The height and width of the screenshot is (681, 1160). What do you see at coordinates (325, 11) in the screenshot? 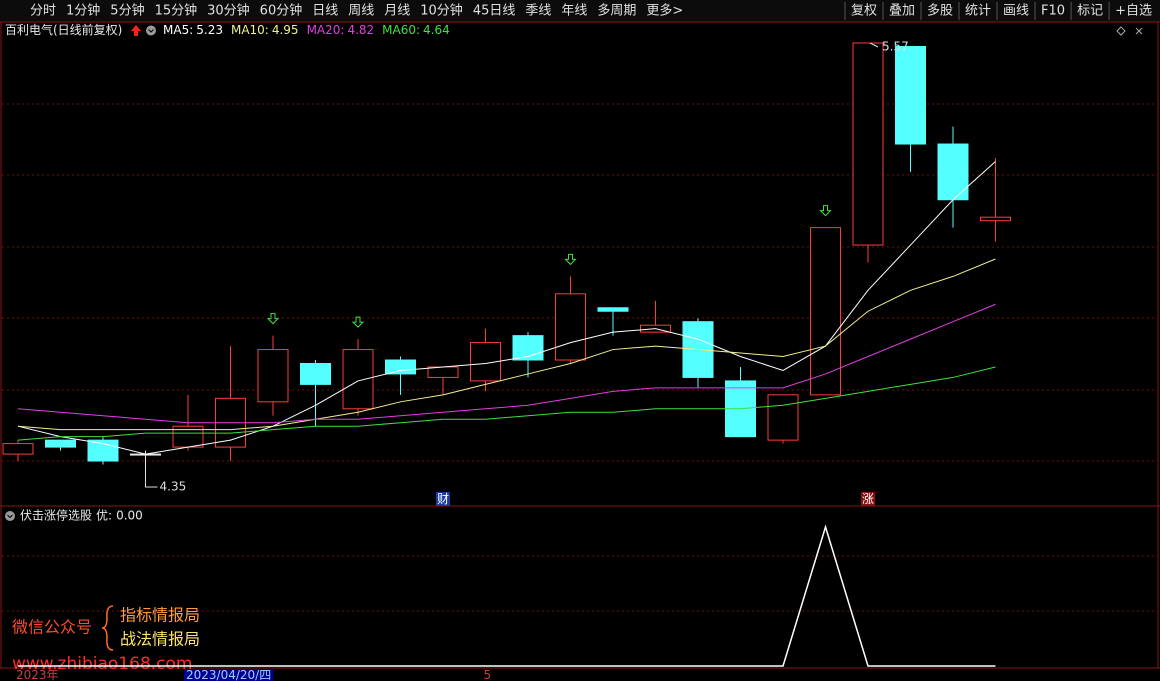
I see `period-button: 日线` at bounding box center [325, 11].